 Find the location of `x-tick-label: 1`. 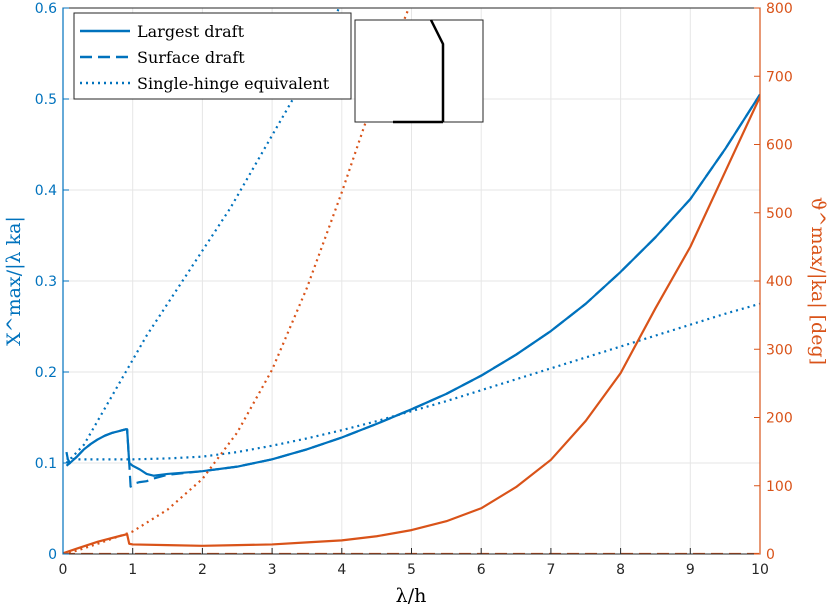

x-tick-label: 1 is located at coordinates (132, 570).